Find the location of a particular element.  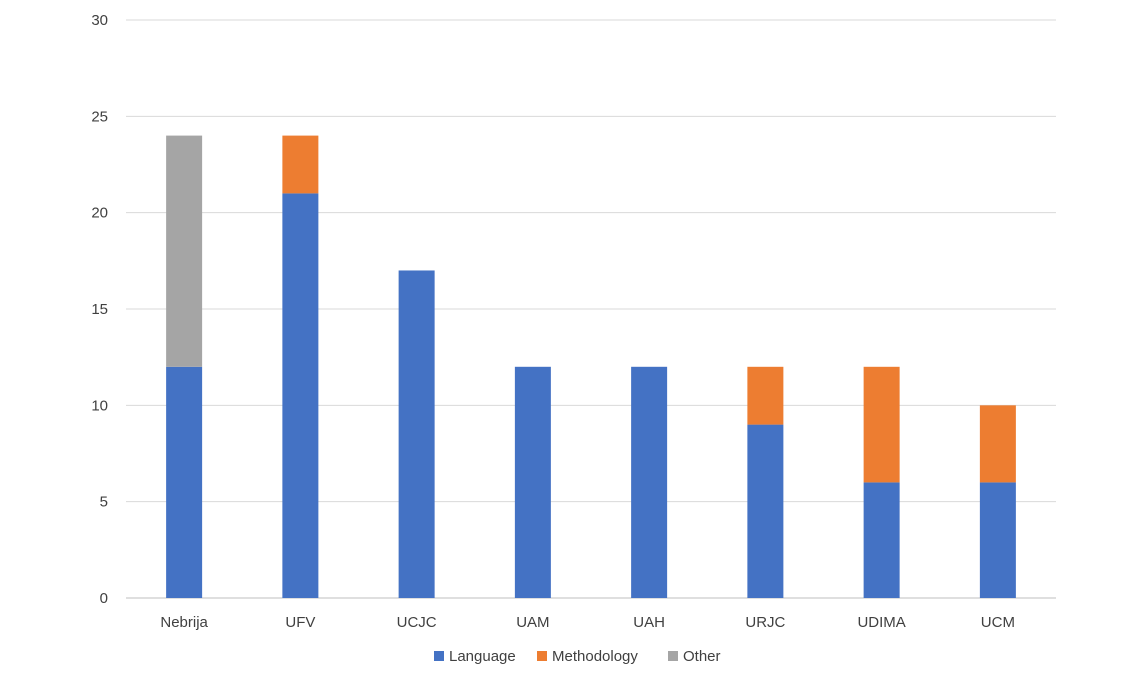

legend-label: Other is located at coordinates (702, 656).